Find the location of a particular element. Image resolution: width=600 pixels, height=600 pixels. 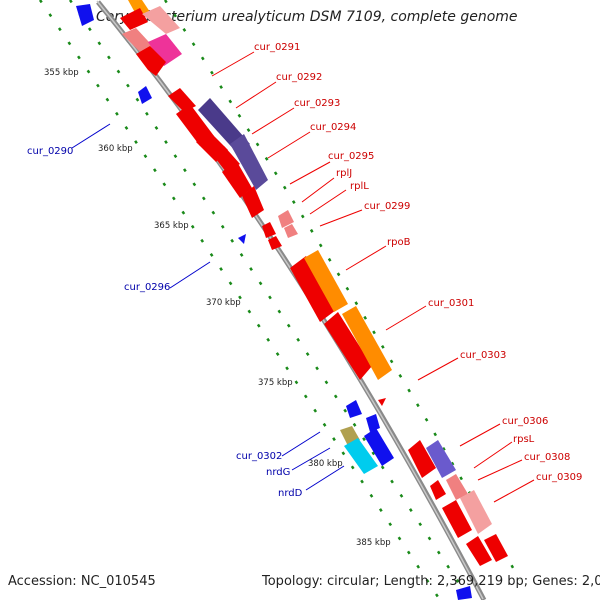

accession-text: Accession: NC_010545 is located at coordinates (82, 581).